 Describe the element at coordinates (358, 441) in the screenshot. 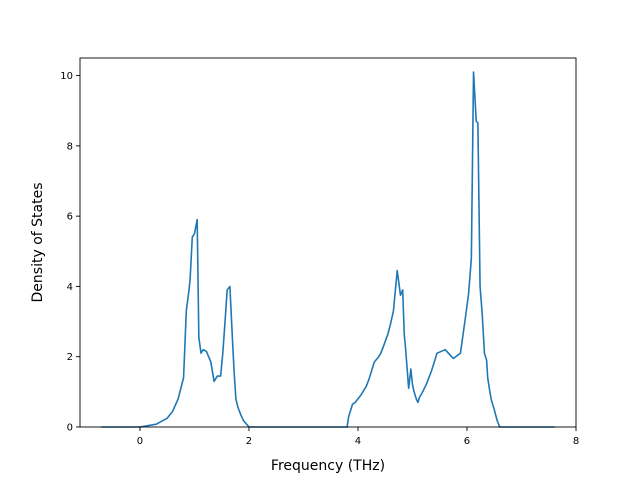

I see `x-tick-label: 4` at that location.